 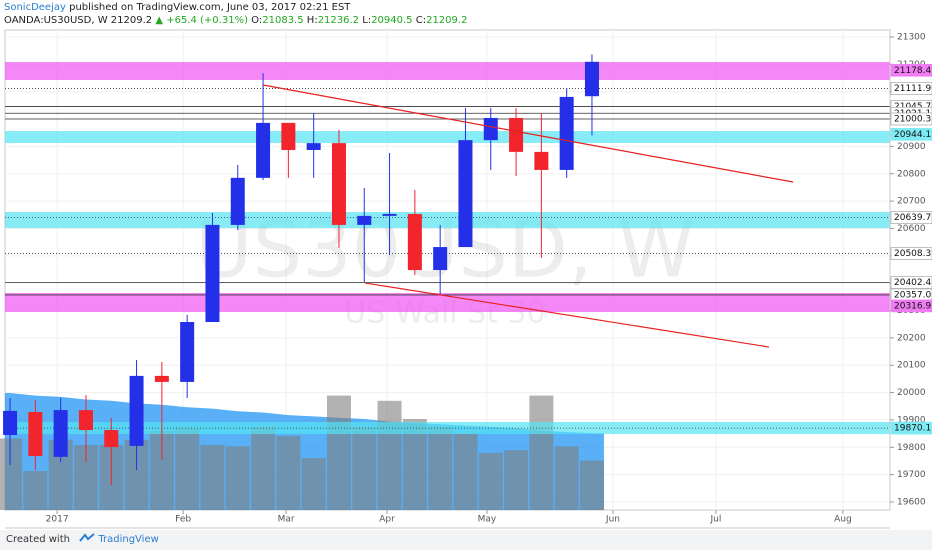 I want to click on y-tick-label: 19600, so click(x=911, y=502).